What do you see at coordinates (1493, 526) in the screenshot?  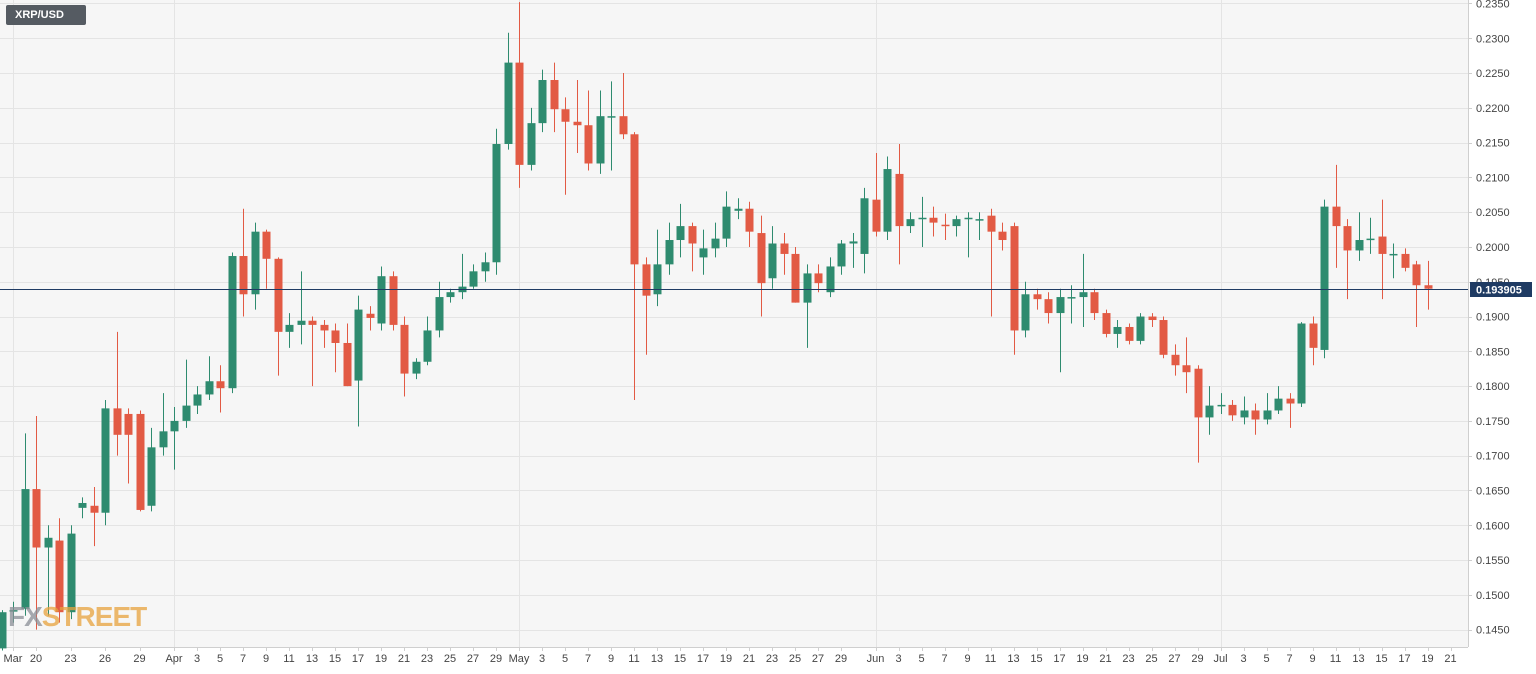 I see `y-tick-label: 0.1600` at bounding box center [1493, 526].